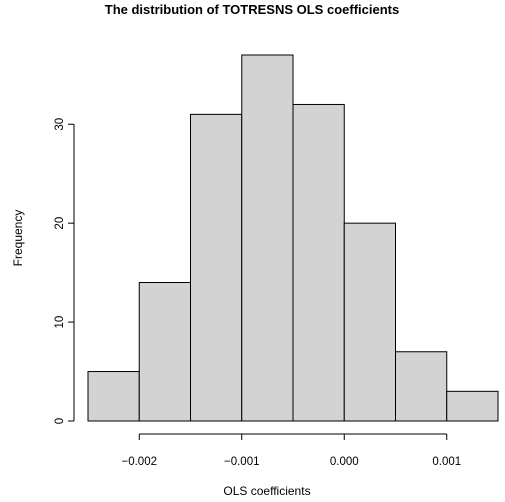  Describe the element at coordinates (446, 462) in the screenshot. I see `x-tick-label: 0.001` at that location.